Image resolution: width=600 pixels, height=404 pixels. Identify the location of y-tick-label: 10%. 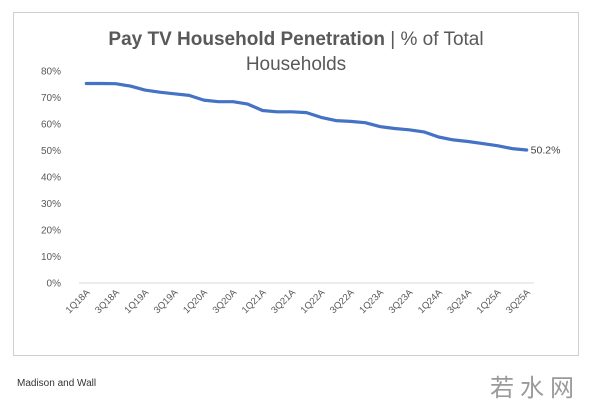
(51, 257).